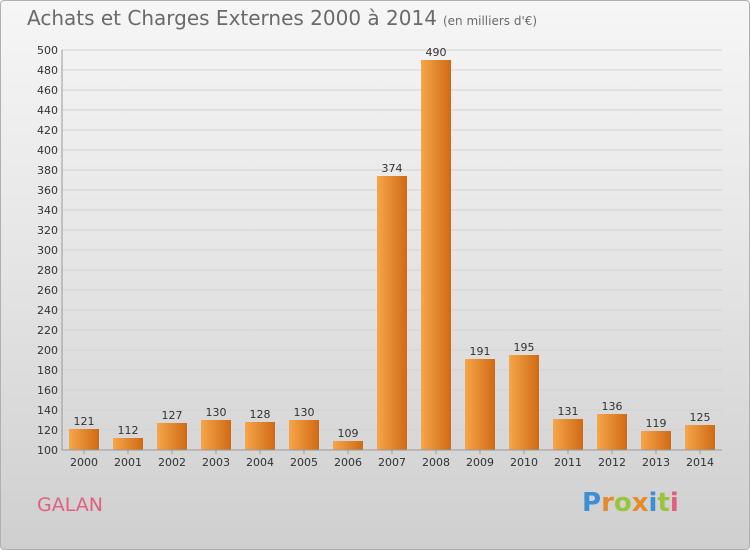 This screenshot has width=750, height=550. Describe the element at coordinates (172, 415) in the screenshot. I see `bar-value-label: 127` at that location.